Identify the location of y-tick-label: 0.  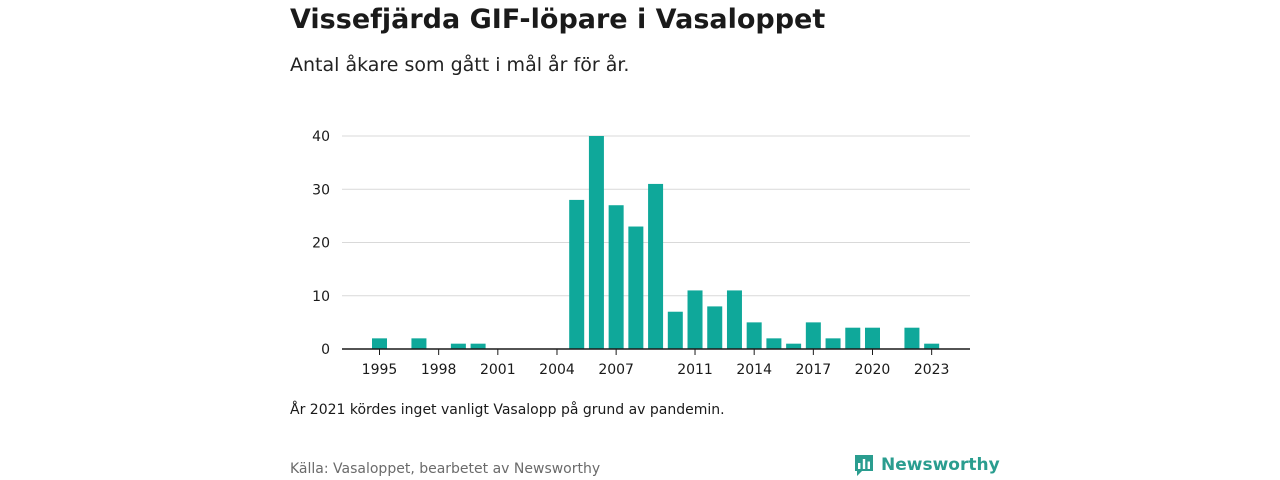
(325, 350).